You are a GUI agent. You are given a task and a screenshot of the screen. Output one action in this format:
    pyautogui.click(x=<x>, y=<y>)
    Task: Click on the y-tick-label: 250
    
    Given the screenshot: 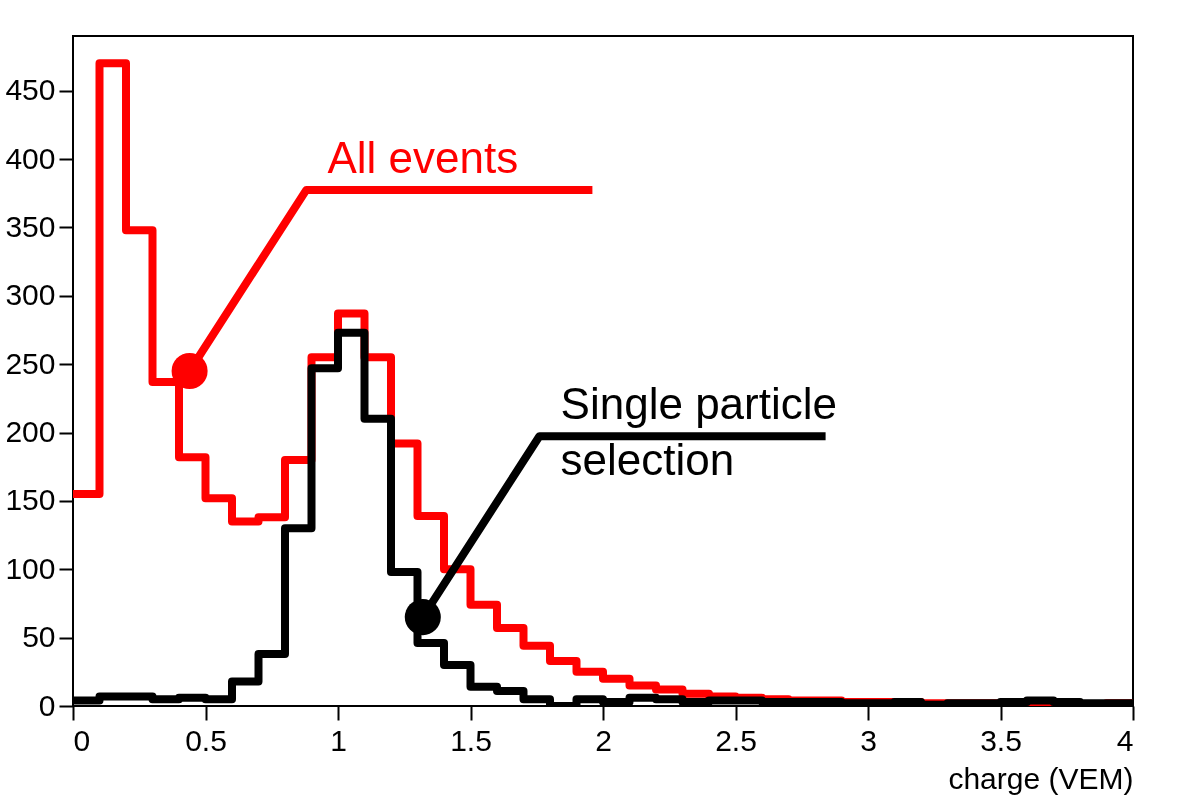 What is the action you would take?
    pyautogui.click(x=30, y=363)
    